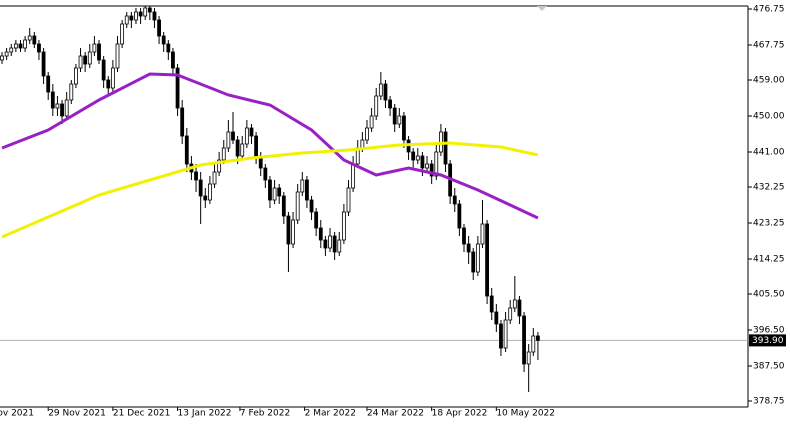  I want to click on x-tick-label: 2 Mar 2022, so click(330, 414).